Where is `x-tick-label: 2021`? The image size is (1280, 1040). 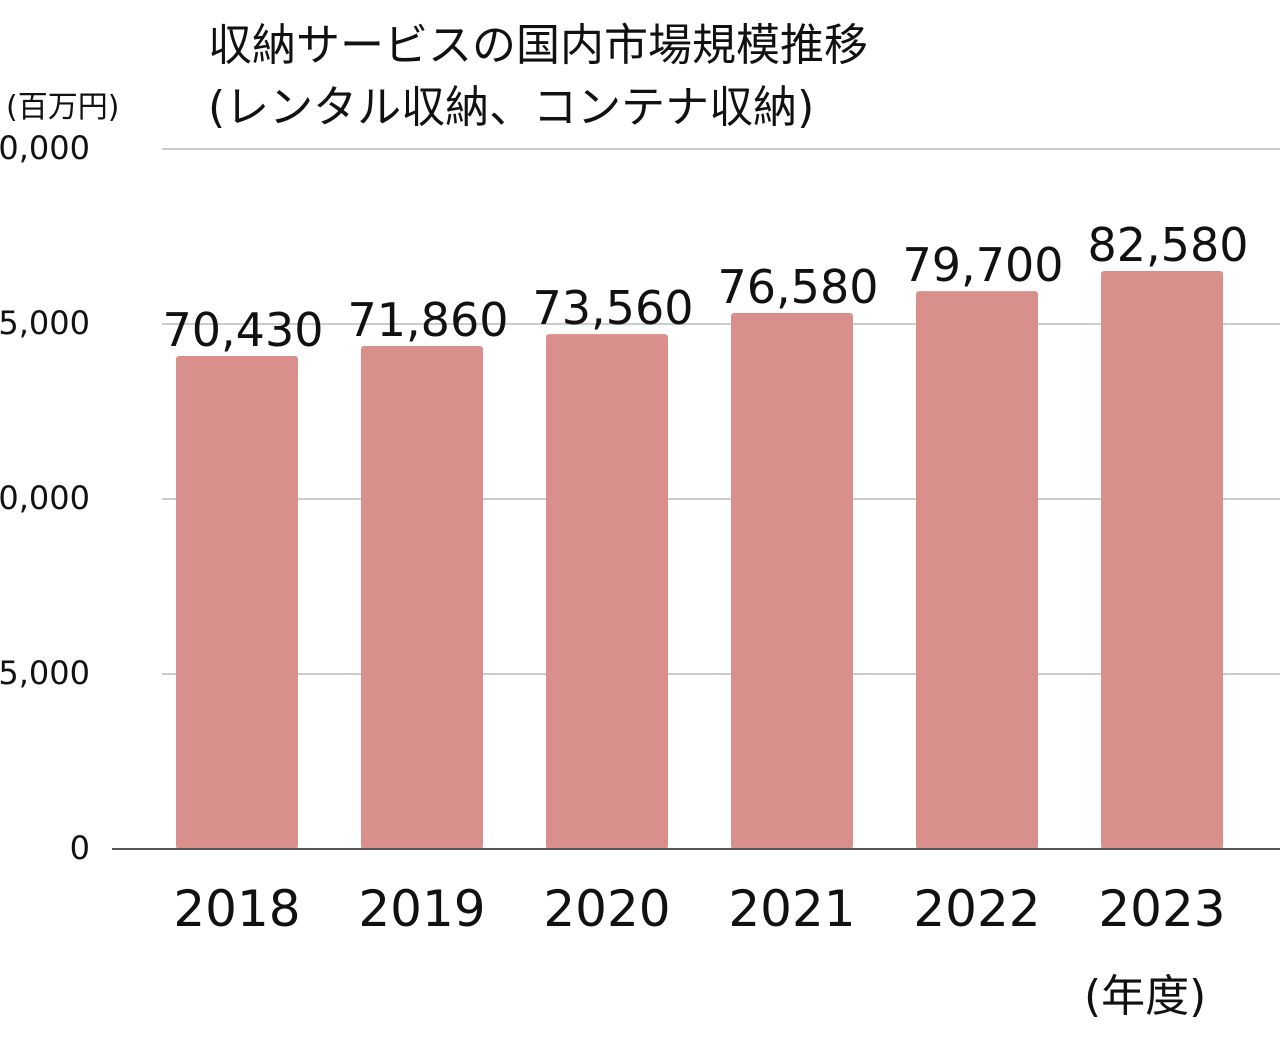 x-tick-label: 2021 is located at coordinates (791, 909).